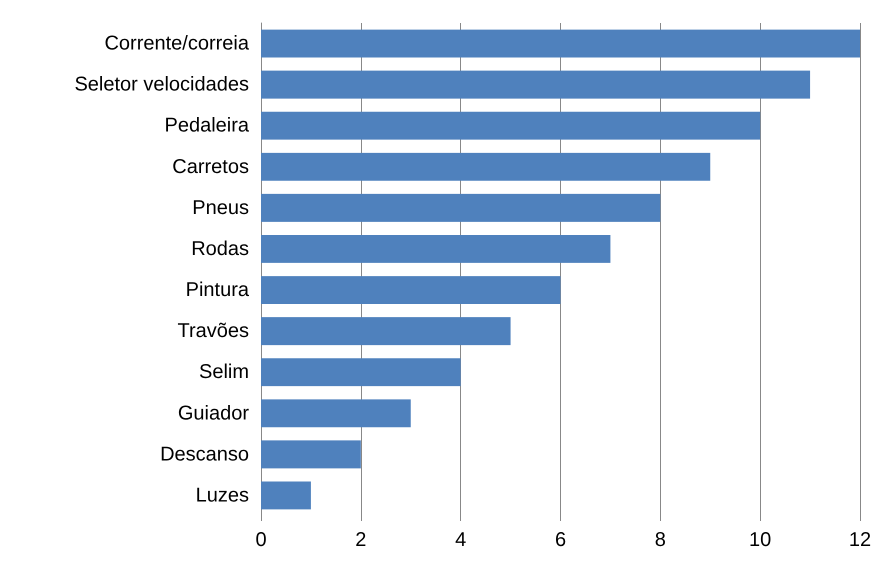 The width and height of the screenshot is (885, 574). Describe the element at coordinates (360, 540) in the screenshot. I see `x-tick-label: 2` at that location.